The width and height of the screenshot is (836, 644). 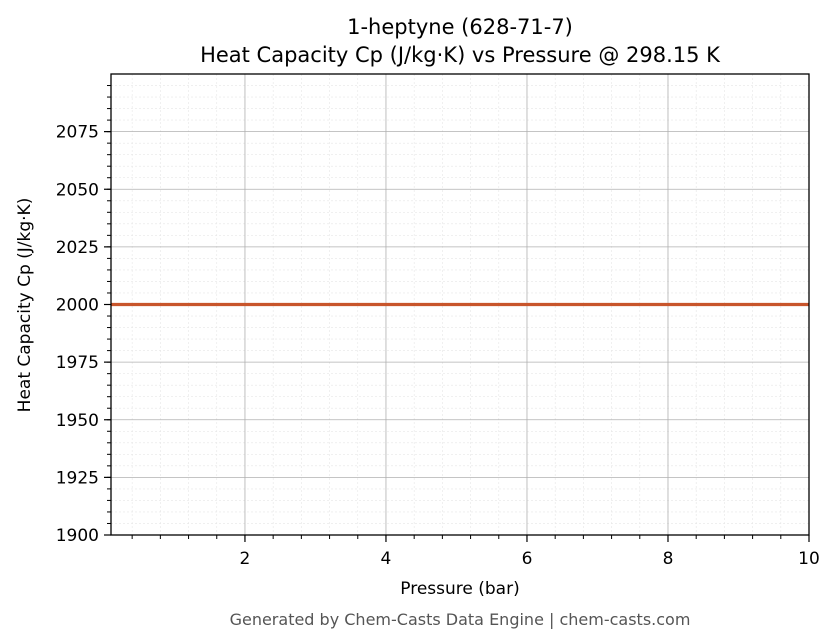 What do you see at coordinates (77, 248) in the screenshot?
I see `y-tick-label: 2025` at bounding box center [77, 248].